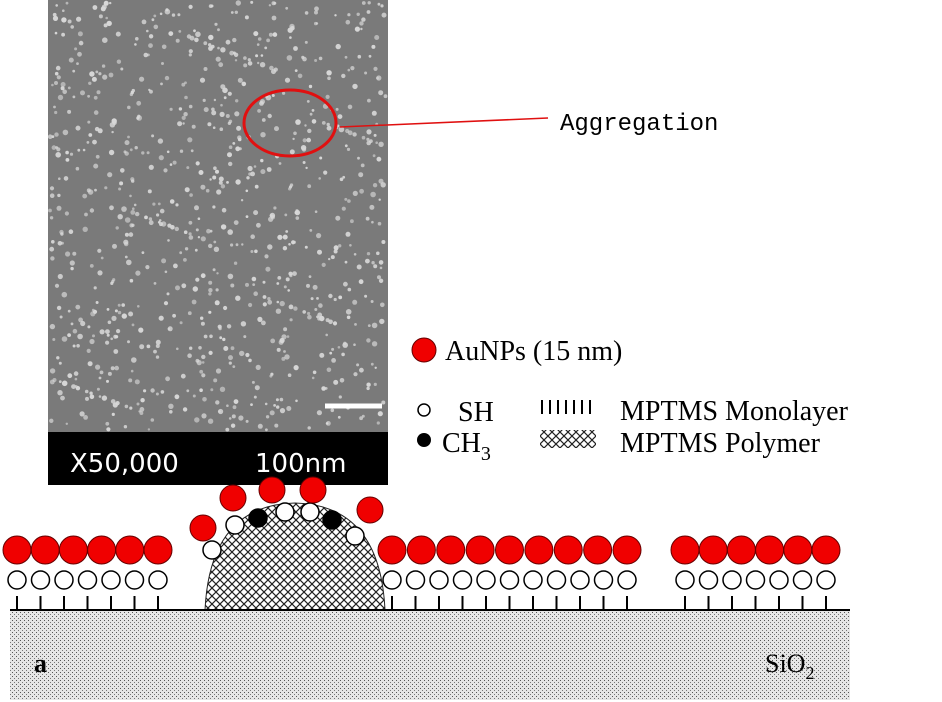 This screenshot has width=942, height=702. Describe the element at coordinates (424, 350) in the screenshot. I see `legend-aunp-icon` at that location.